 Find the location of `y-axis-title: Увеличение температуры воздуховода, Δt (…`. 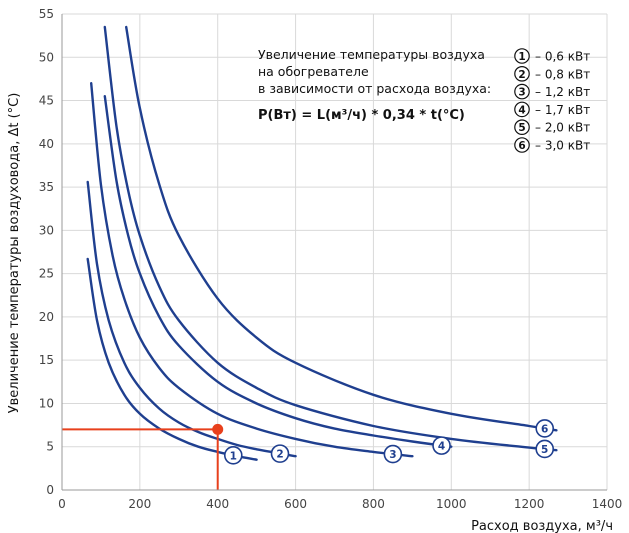

y-axis-title: Увеличение температуры воздуховода, Δt (… is located at coordinates (14, 253).